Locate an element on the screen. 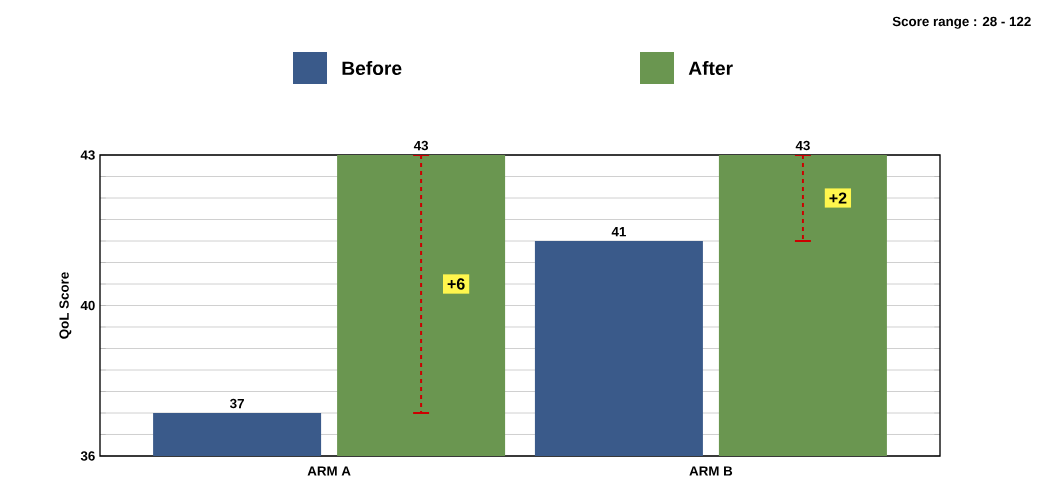 The height and width of the screenshot is (501, 1046). x-tick-label: ARM B is located at coordinates (711, 471).